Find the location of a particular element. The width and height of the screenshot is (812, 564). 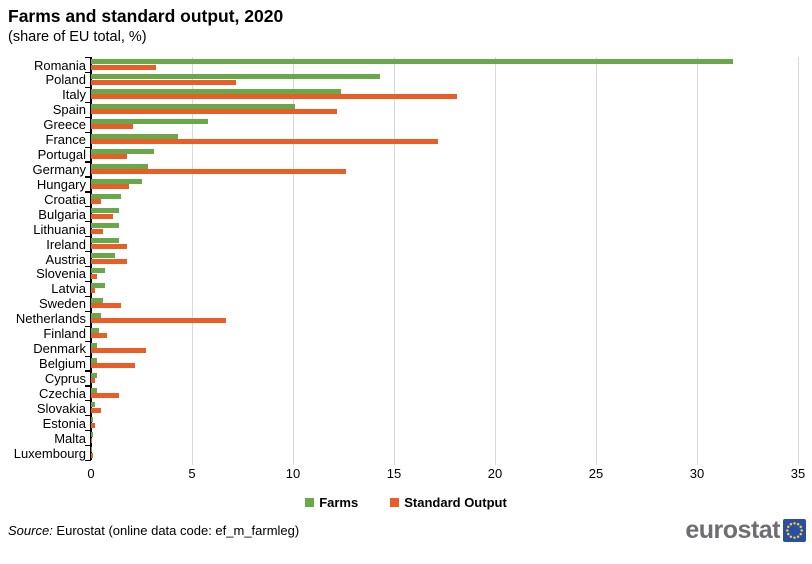

bar-standard-output-finland is located at coordinates (99, 336).